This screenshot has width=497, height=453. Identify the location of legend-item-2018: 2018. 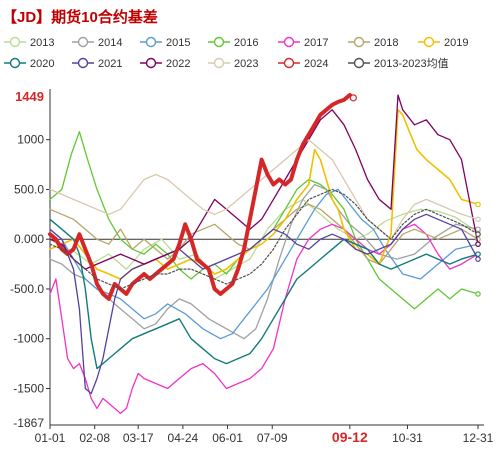
(373, 42).